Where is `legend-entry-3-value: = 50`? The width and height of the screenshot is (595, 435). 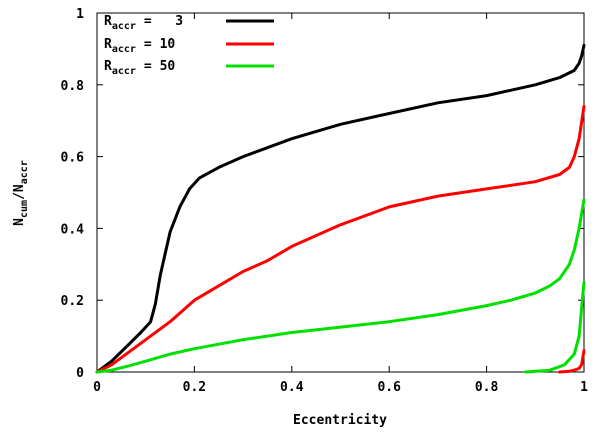 legend-entry-3-value: = 50 is located at coordinates (159, 66).